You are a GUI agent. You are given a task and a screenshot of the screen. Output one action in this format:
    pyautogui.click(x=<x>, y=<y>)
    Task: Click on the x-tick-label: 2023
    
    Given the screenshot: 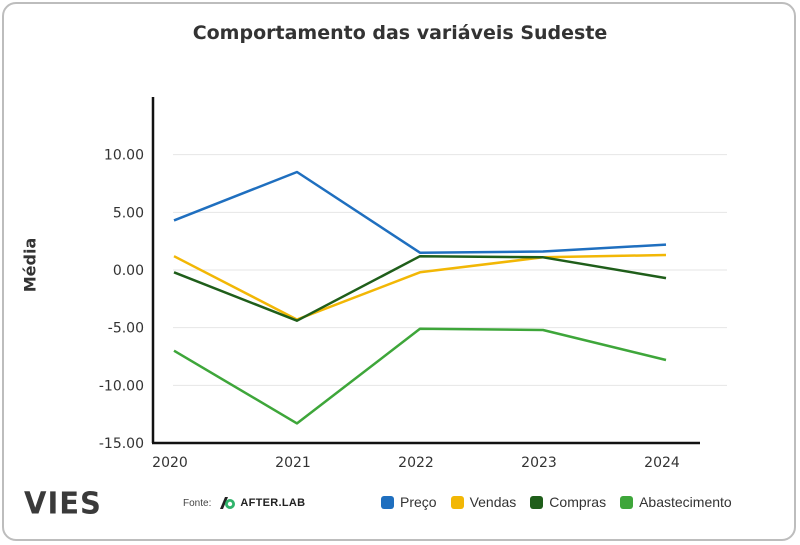 What is the action you would take?
    pyautogui.click(x=539, y=463)
    